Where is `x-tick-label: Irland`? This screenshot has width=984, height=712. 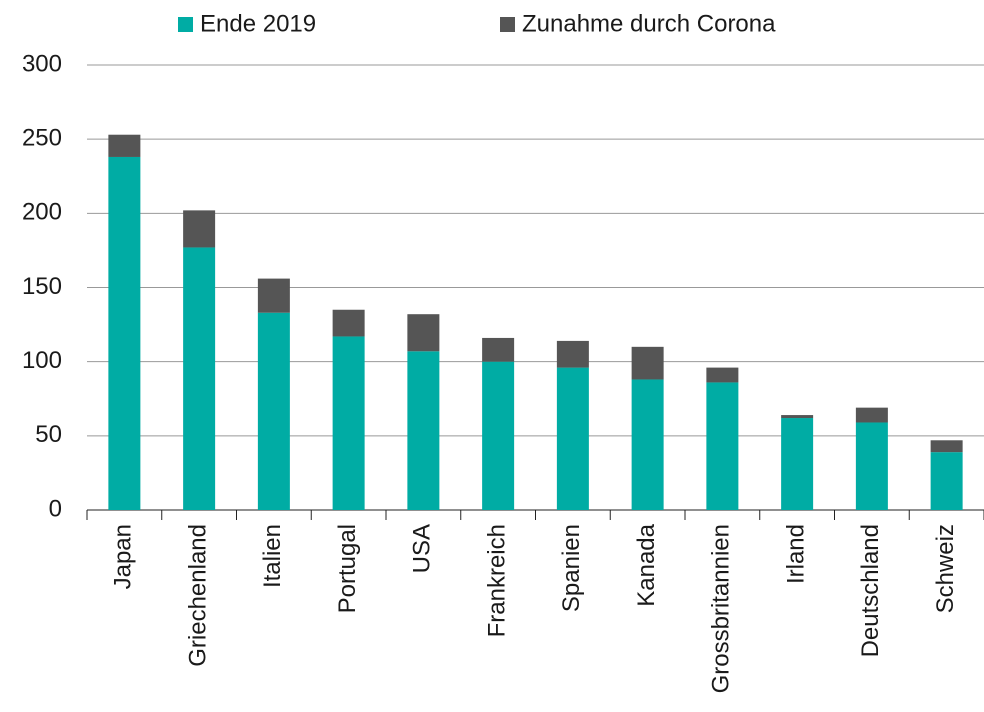 x-tick-label: Irland is located at coordinates (795, 554).